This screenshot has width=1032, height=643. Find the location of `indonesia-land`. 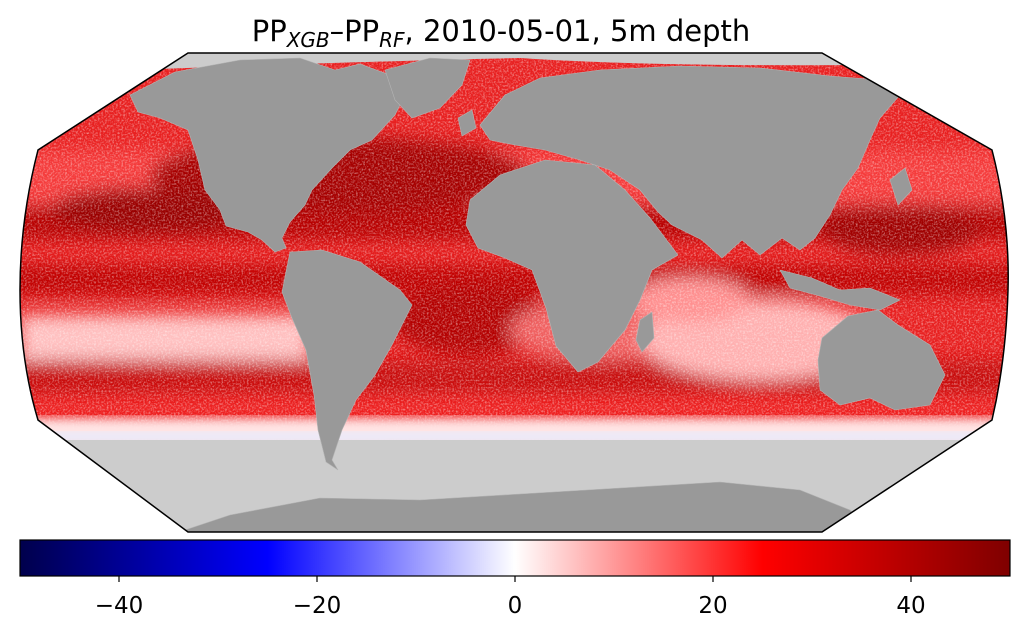

indonesia-land is located at coordinates (840, 290).